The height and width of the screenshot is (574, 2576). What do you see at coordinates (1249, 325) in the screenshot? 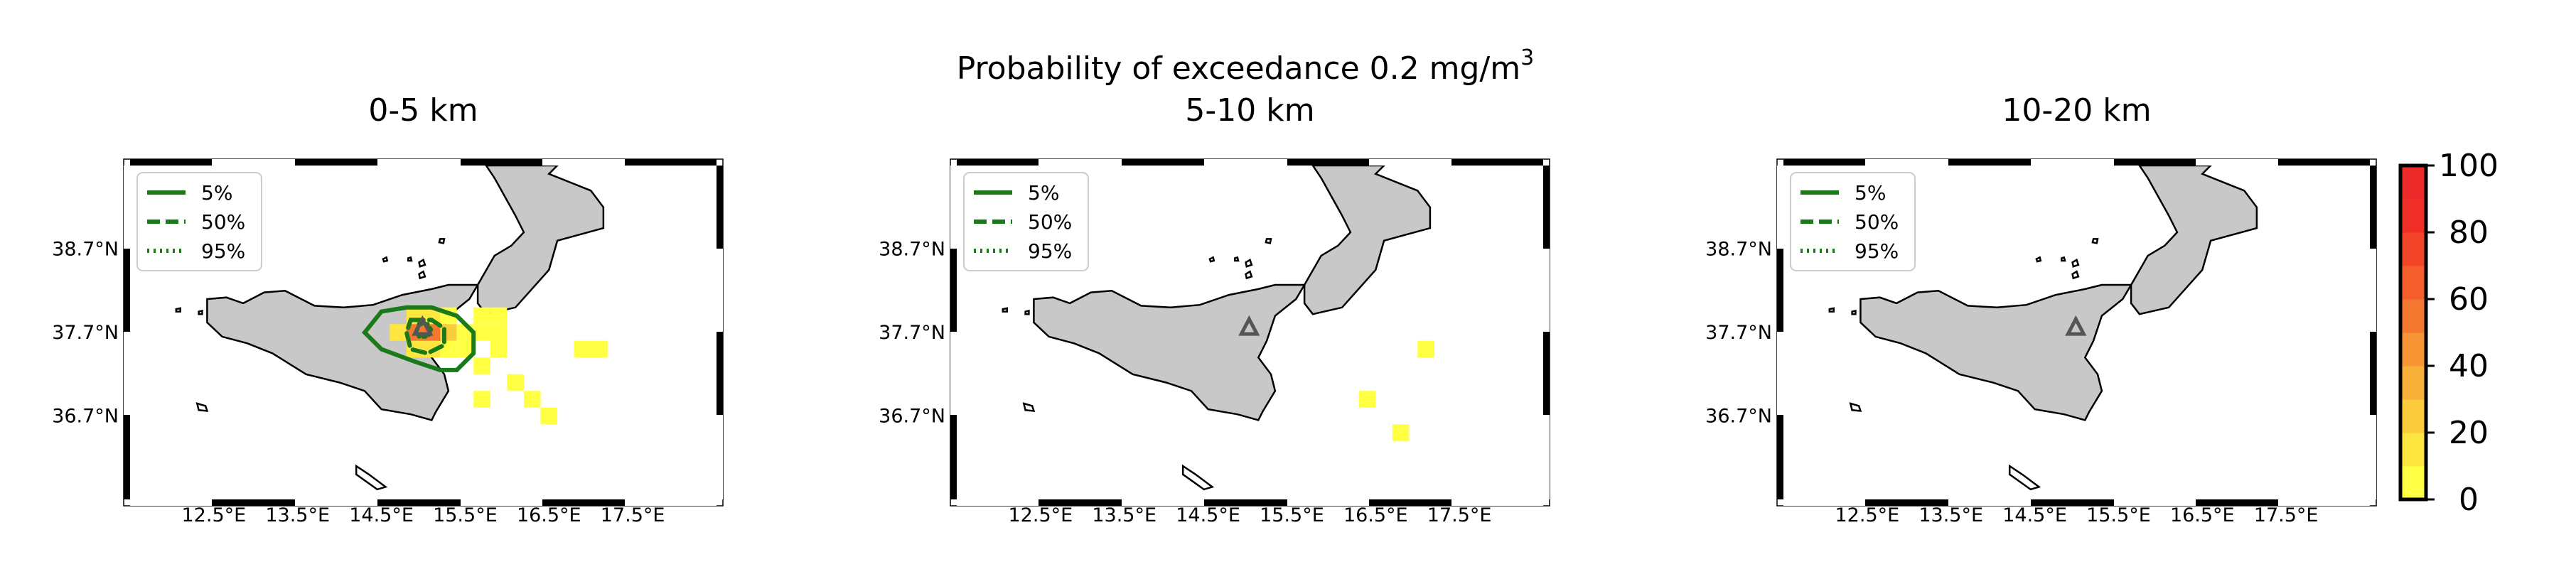
I see `vent-triangle-icon` at bounding box center [1249, 325].